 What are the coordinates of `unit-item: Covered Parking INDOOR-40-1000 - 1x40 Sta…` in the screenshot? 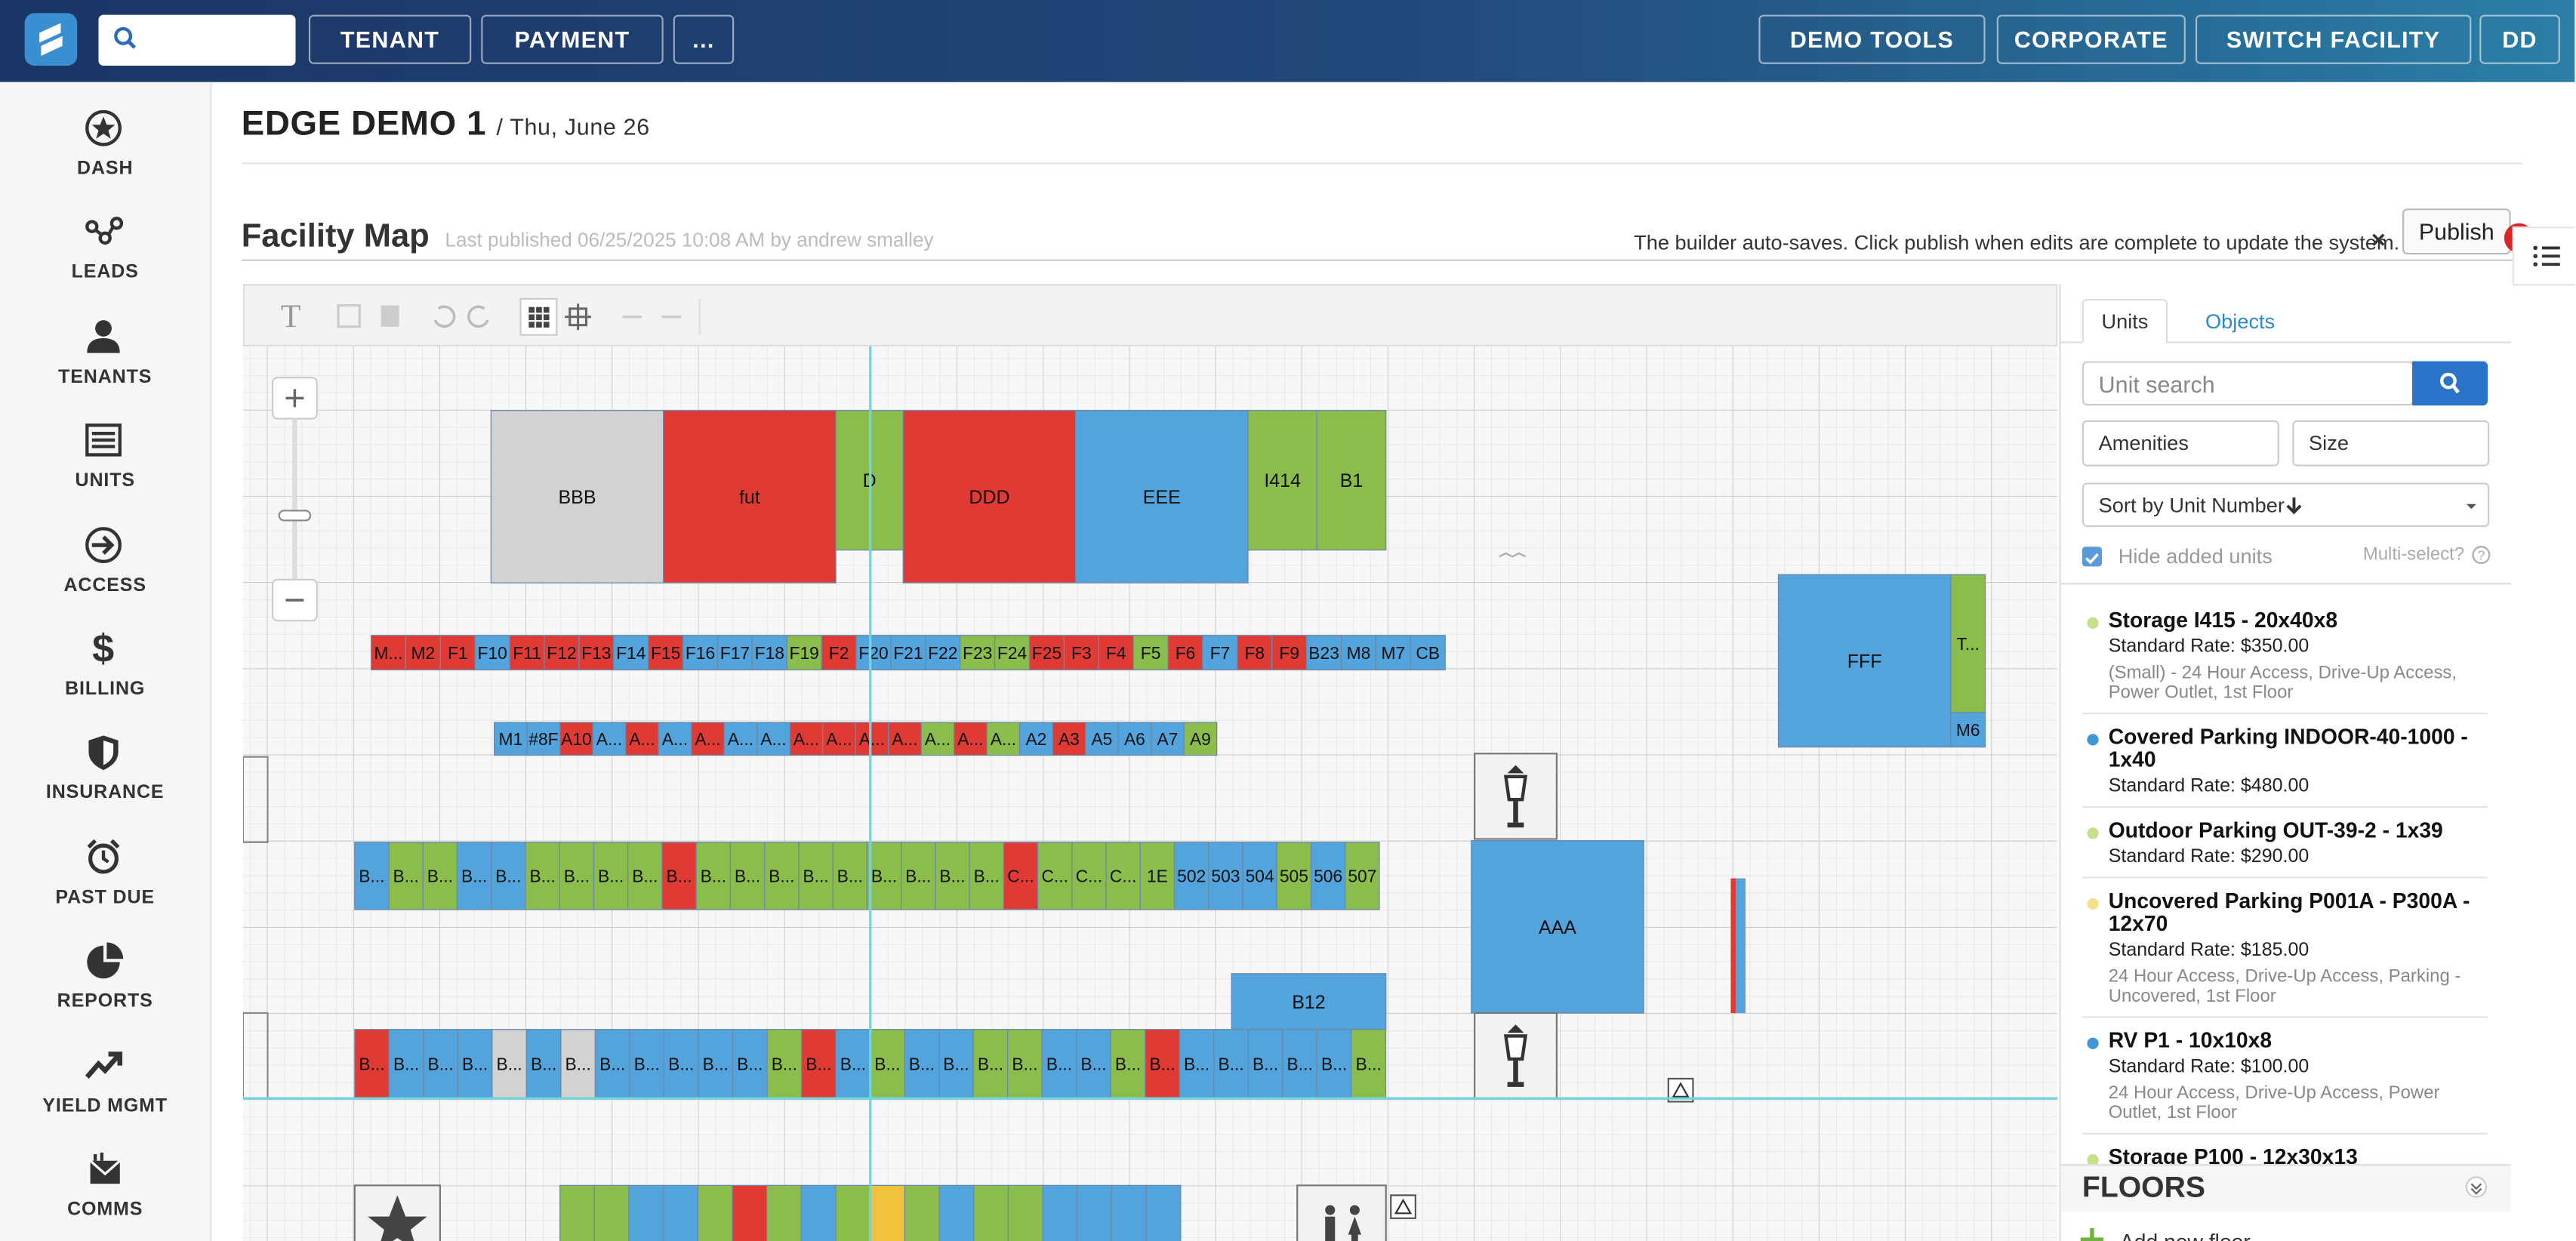 It's located at (2284, 761).